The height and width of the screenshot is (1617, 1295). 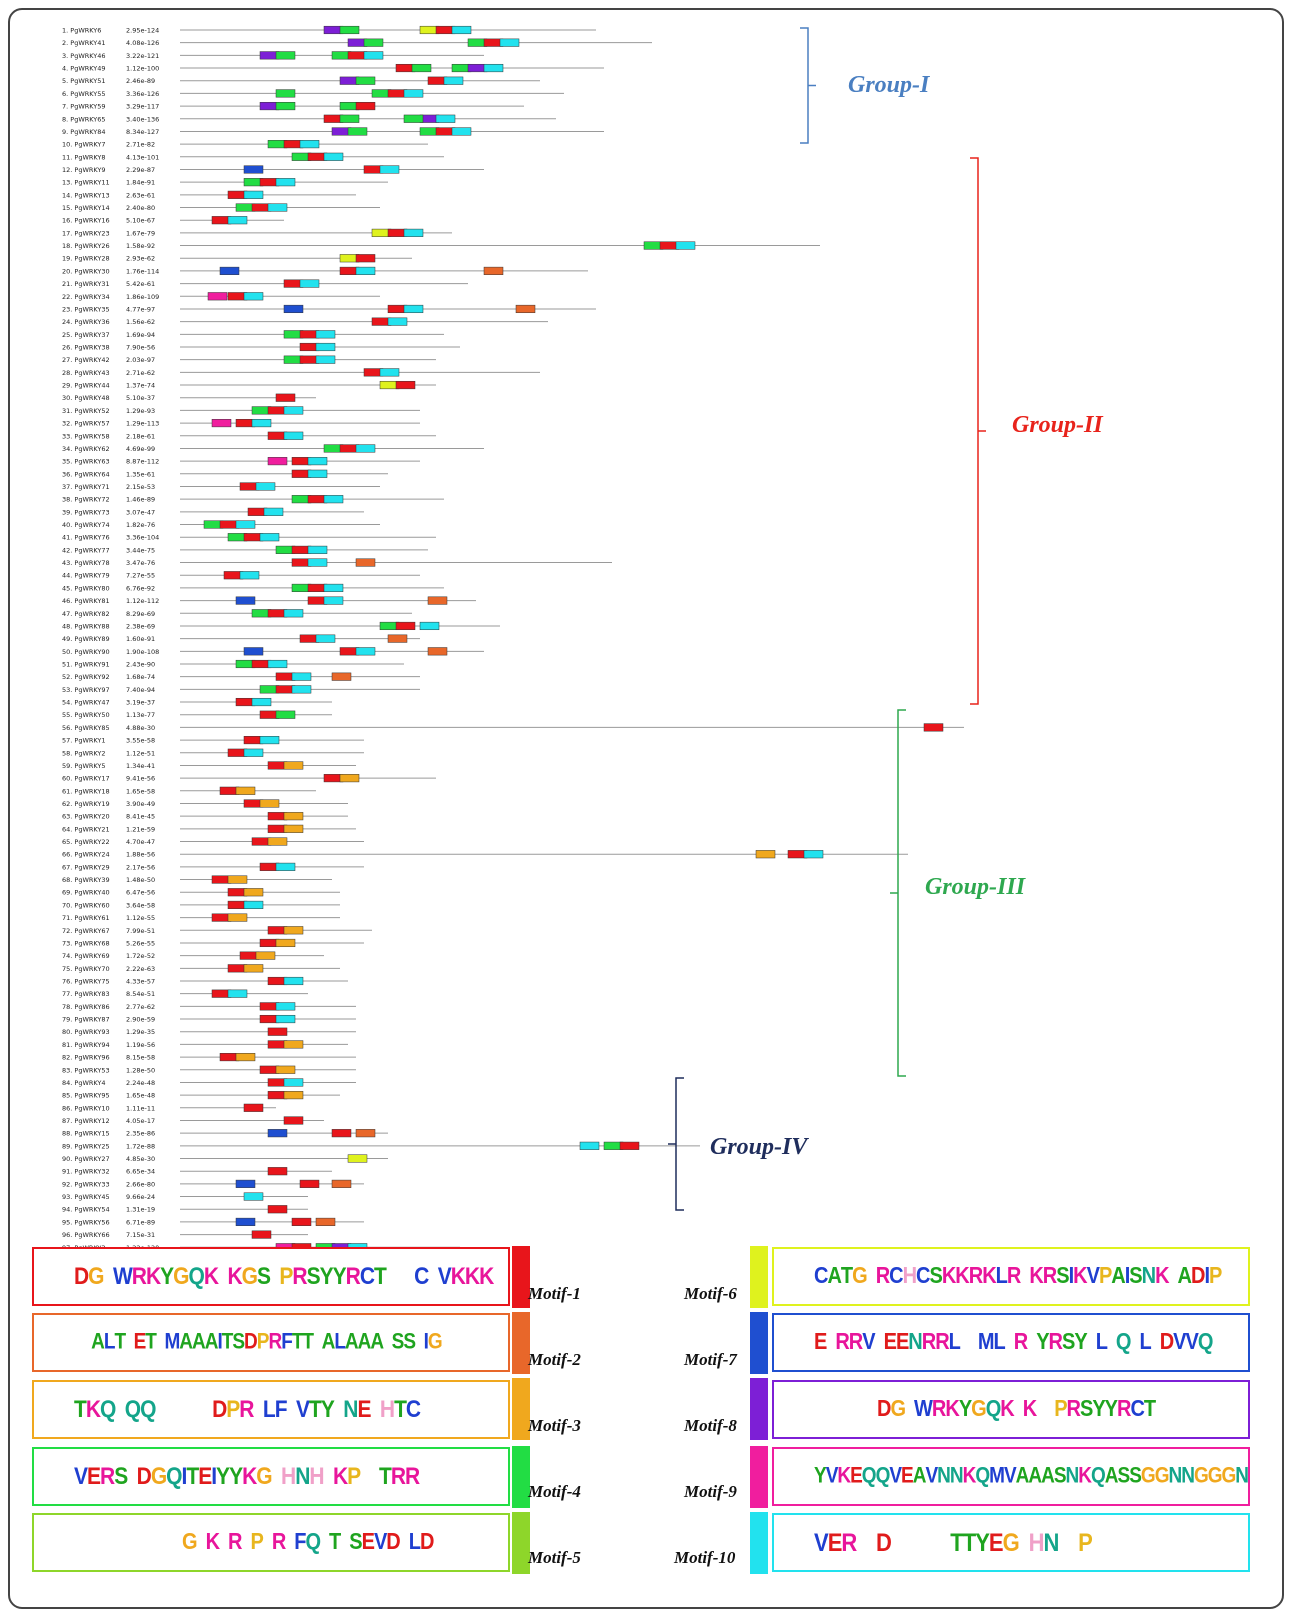 What do you see at coordinates (209, 194) in the screenshot?
I see `gene-row: 14. PgWRKY13 2.63e-61` at bounding box center [209, 194].